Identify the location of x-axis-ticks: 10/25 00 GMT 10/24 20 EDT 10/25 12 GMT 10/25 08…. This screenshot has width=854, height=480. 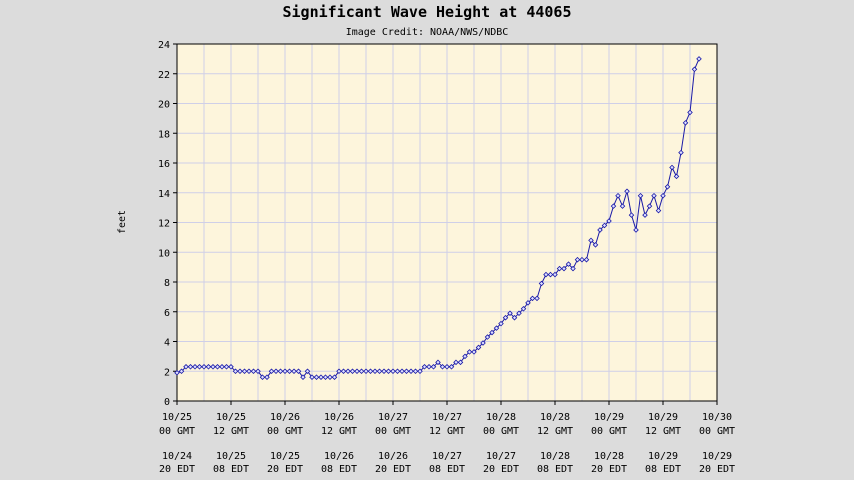
(447, 438).